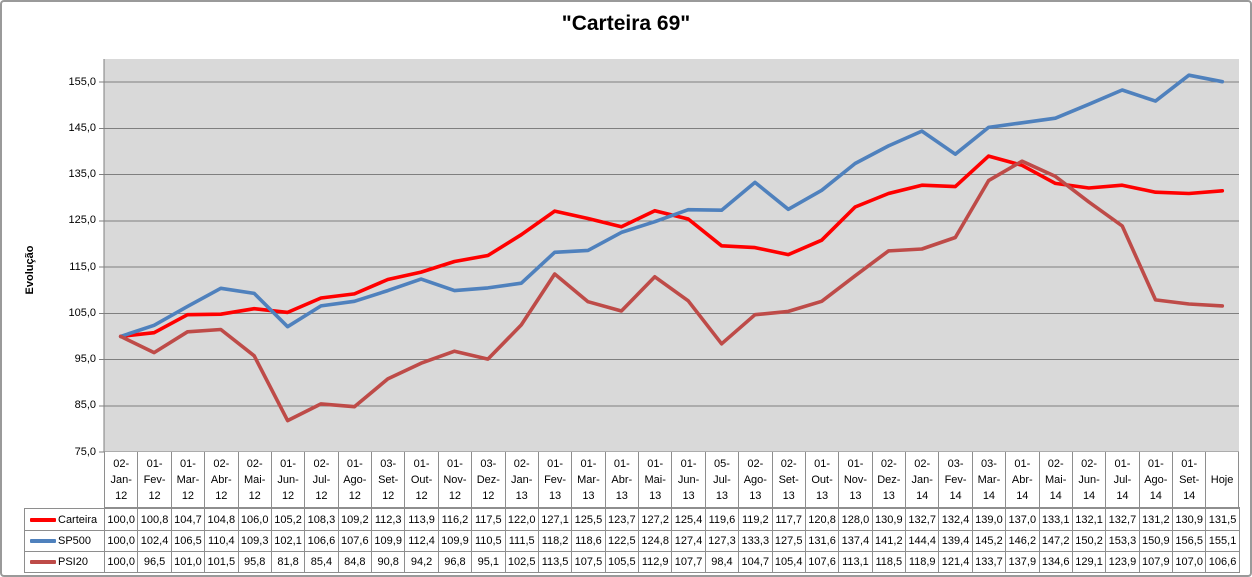 The width and height of the screenshot is (1252, 577). I want to click on table-cell: 137,4, so click(854, 541).